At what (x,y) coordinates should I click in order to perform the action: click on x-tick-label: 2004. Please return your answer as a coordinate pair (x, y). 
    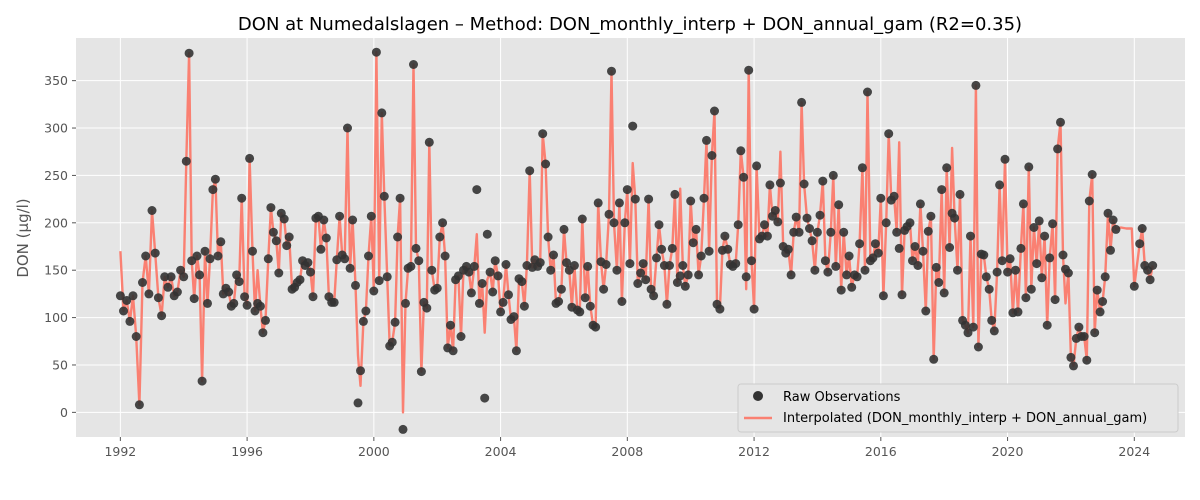
    Looking at the image, I should click on (501, 451).